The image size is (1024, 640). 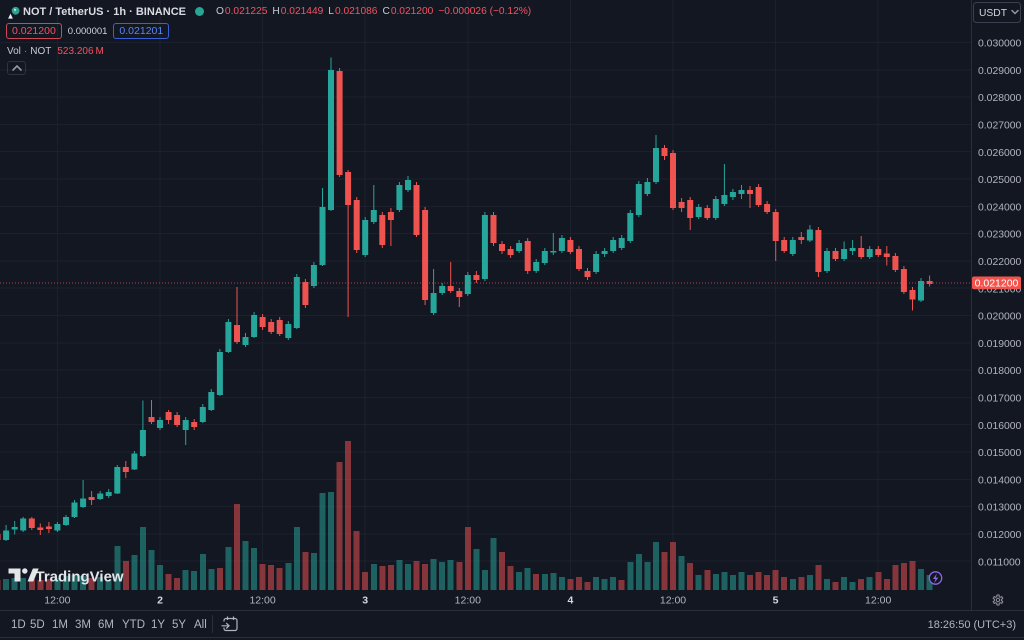 What do you see at coordinates (1000, 535) in the screenshot?
I see `svg-text: 0.012000` at bounding box center [1000, 535].